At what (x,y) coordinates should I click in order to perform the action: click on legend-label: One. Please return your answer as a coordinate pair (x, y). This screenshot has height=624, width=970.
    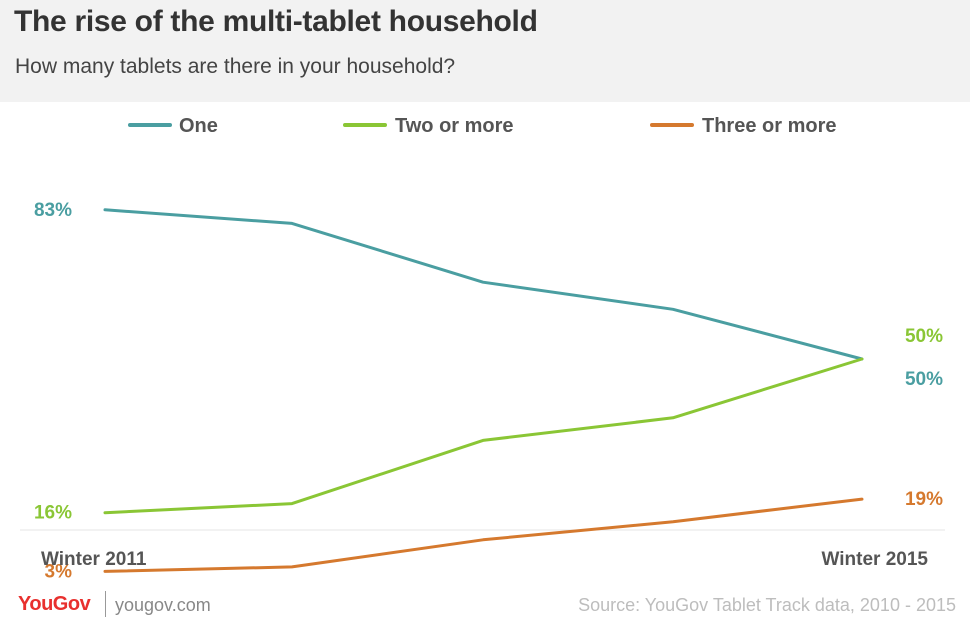
    Looking at the image, I should click on (198, 126).